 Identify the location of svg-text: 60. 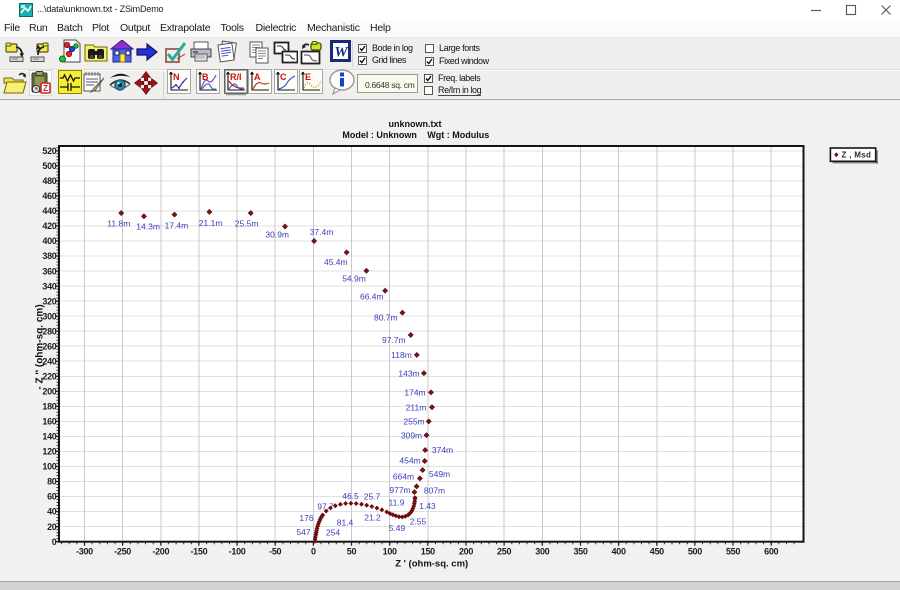
(52, 497).